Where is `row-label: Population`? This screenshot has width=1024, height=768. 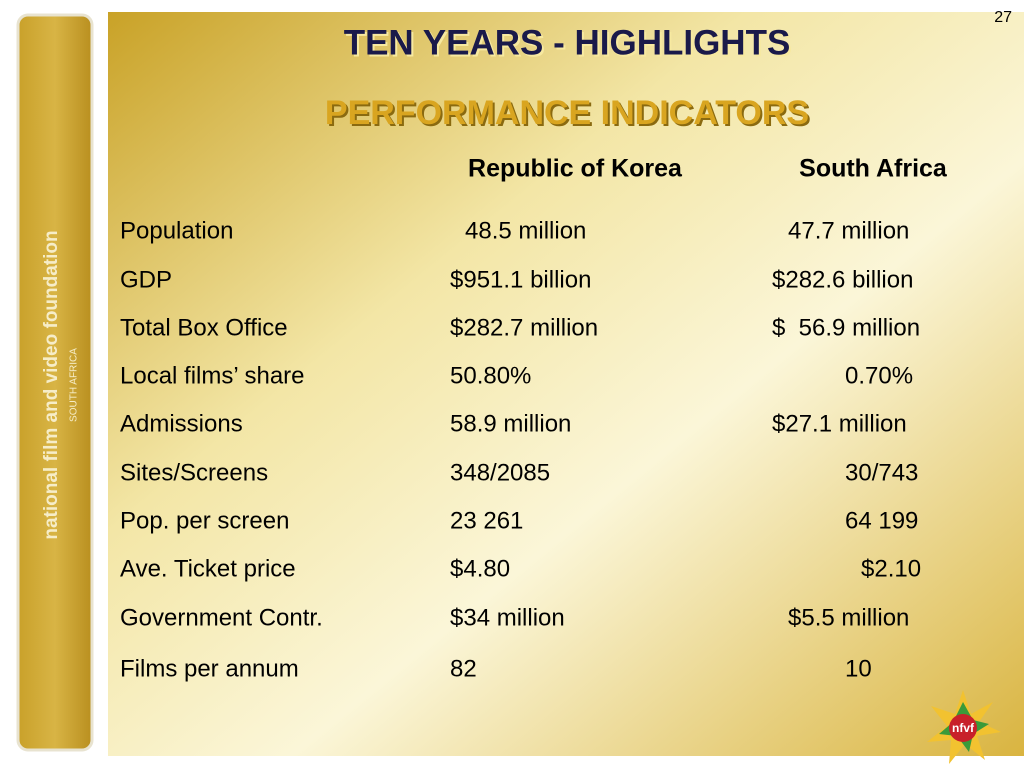 row-label: Population is located at coordinates (176, 230).